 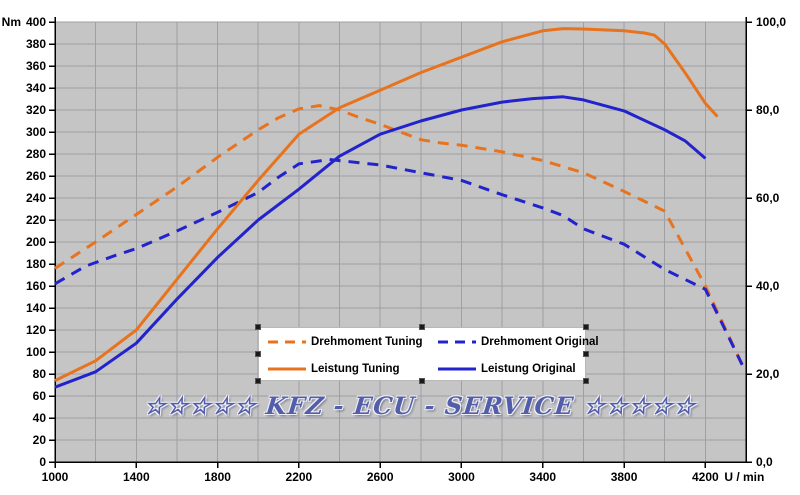 What do you see at coordinates (136, 477) in the screenshot?
I see `x-tick-label: 1400` at bounding box center [136, 477].